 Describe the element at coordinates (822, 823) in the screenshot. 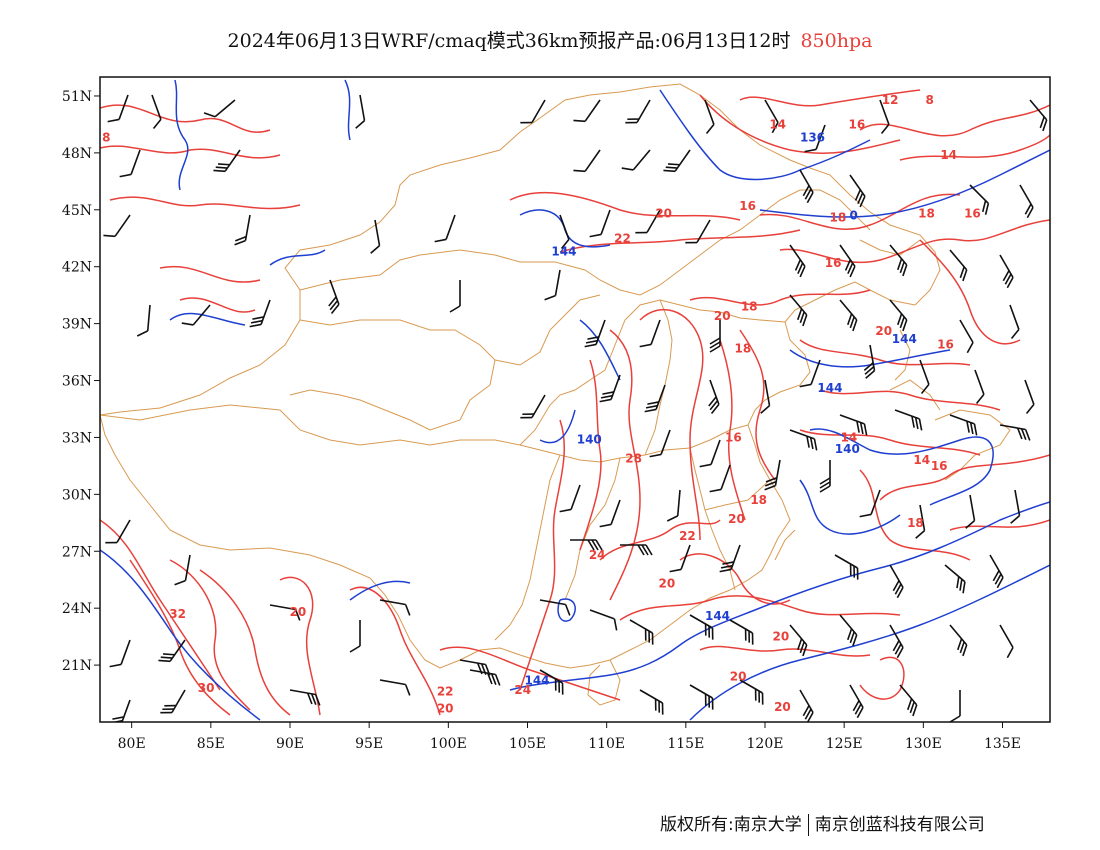

I see `footer-credit: 版权所有:南京大学 南京创蓝科技有限公司` at that location.